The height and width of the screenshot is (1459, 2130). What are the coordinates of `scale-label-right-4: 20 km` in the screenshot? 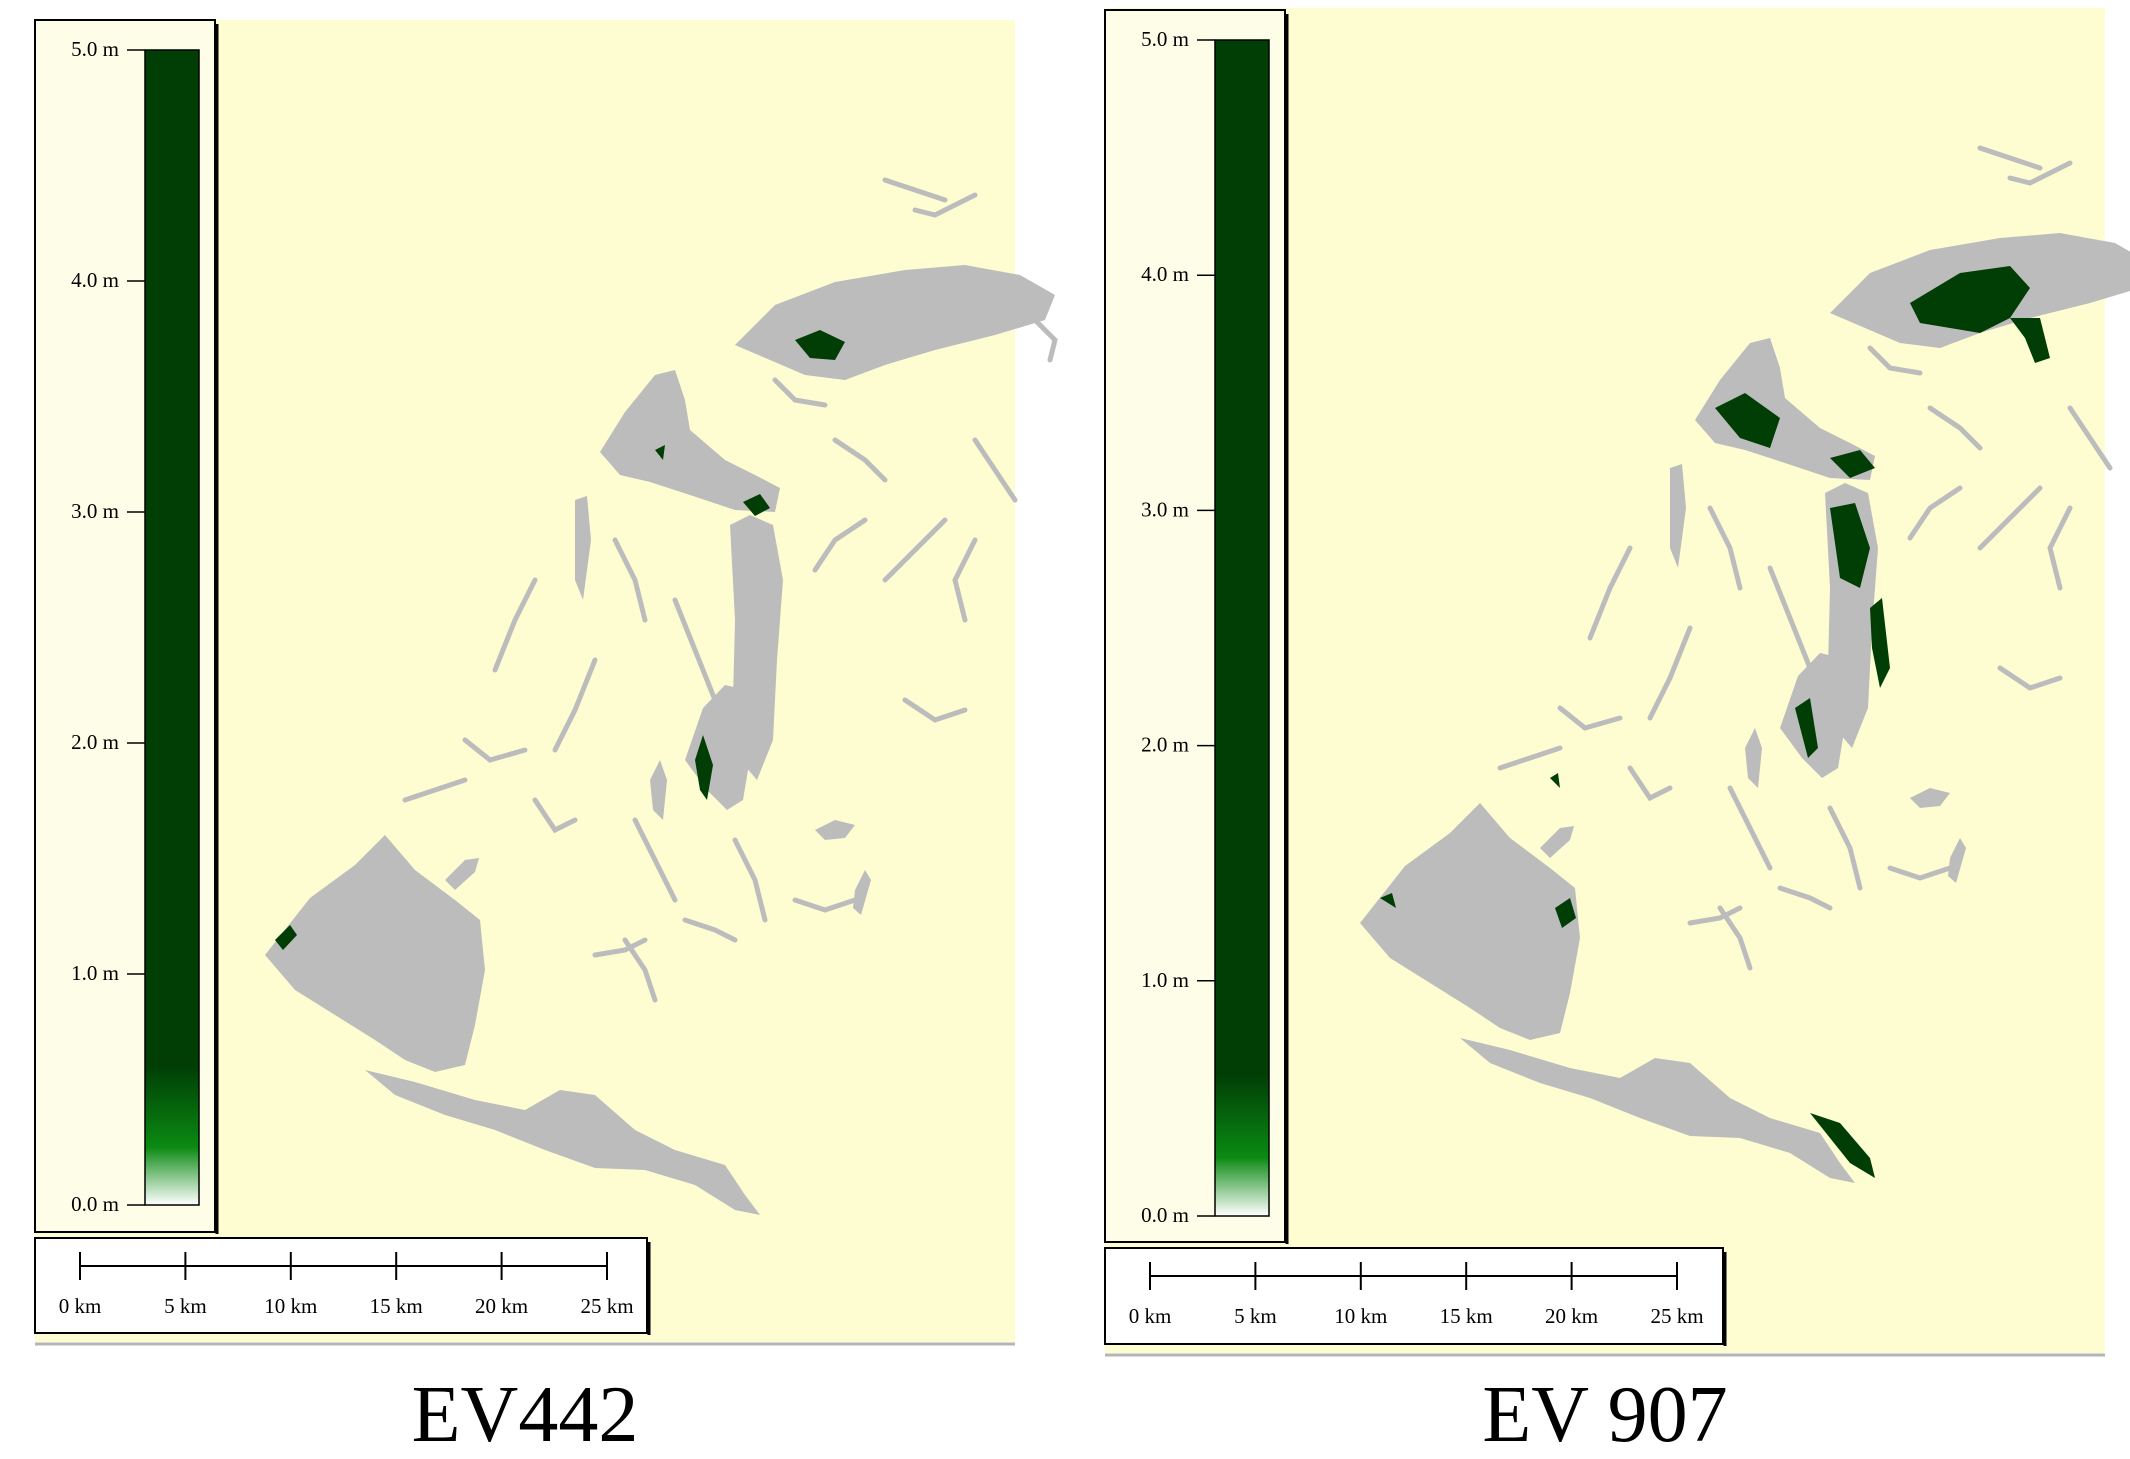 It's located at (1571, 1316).